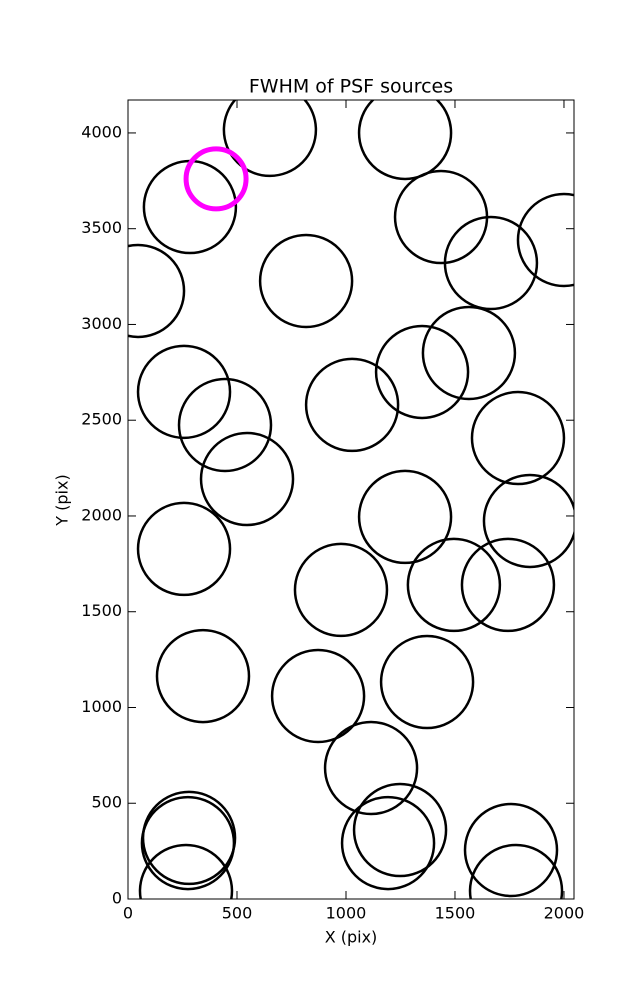  I want to click on y-tick-label: 2500, so click(101, 419).